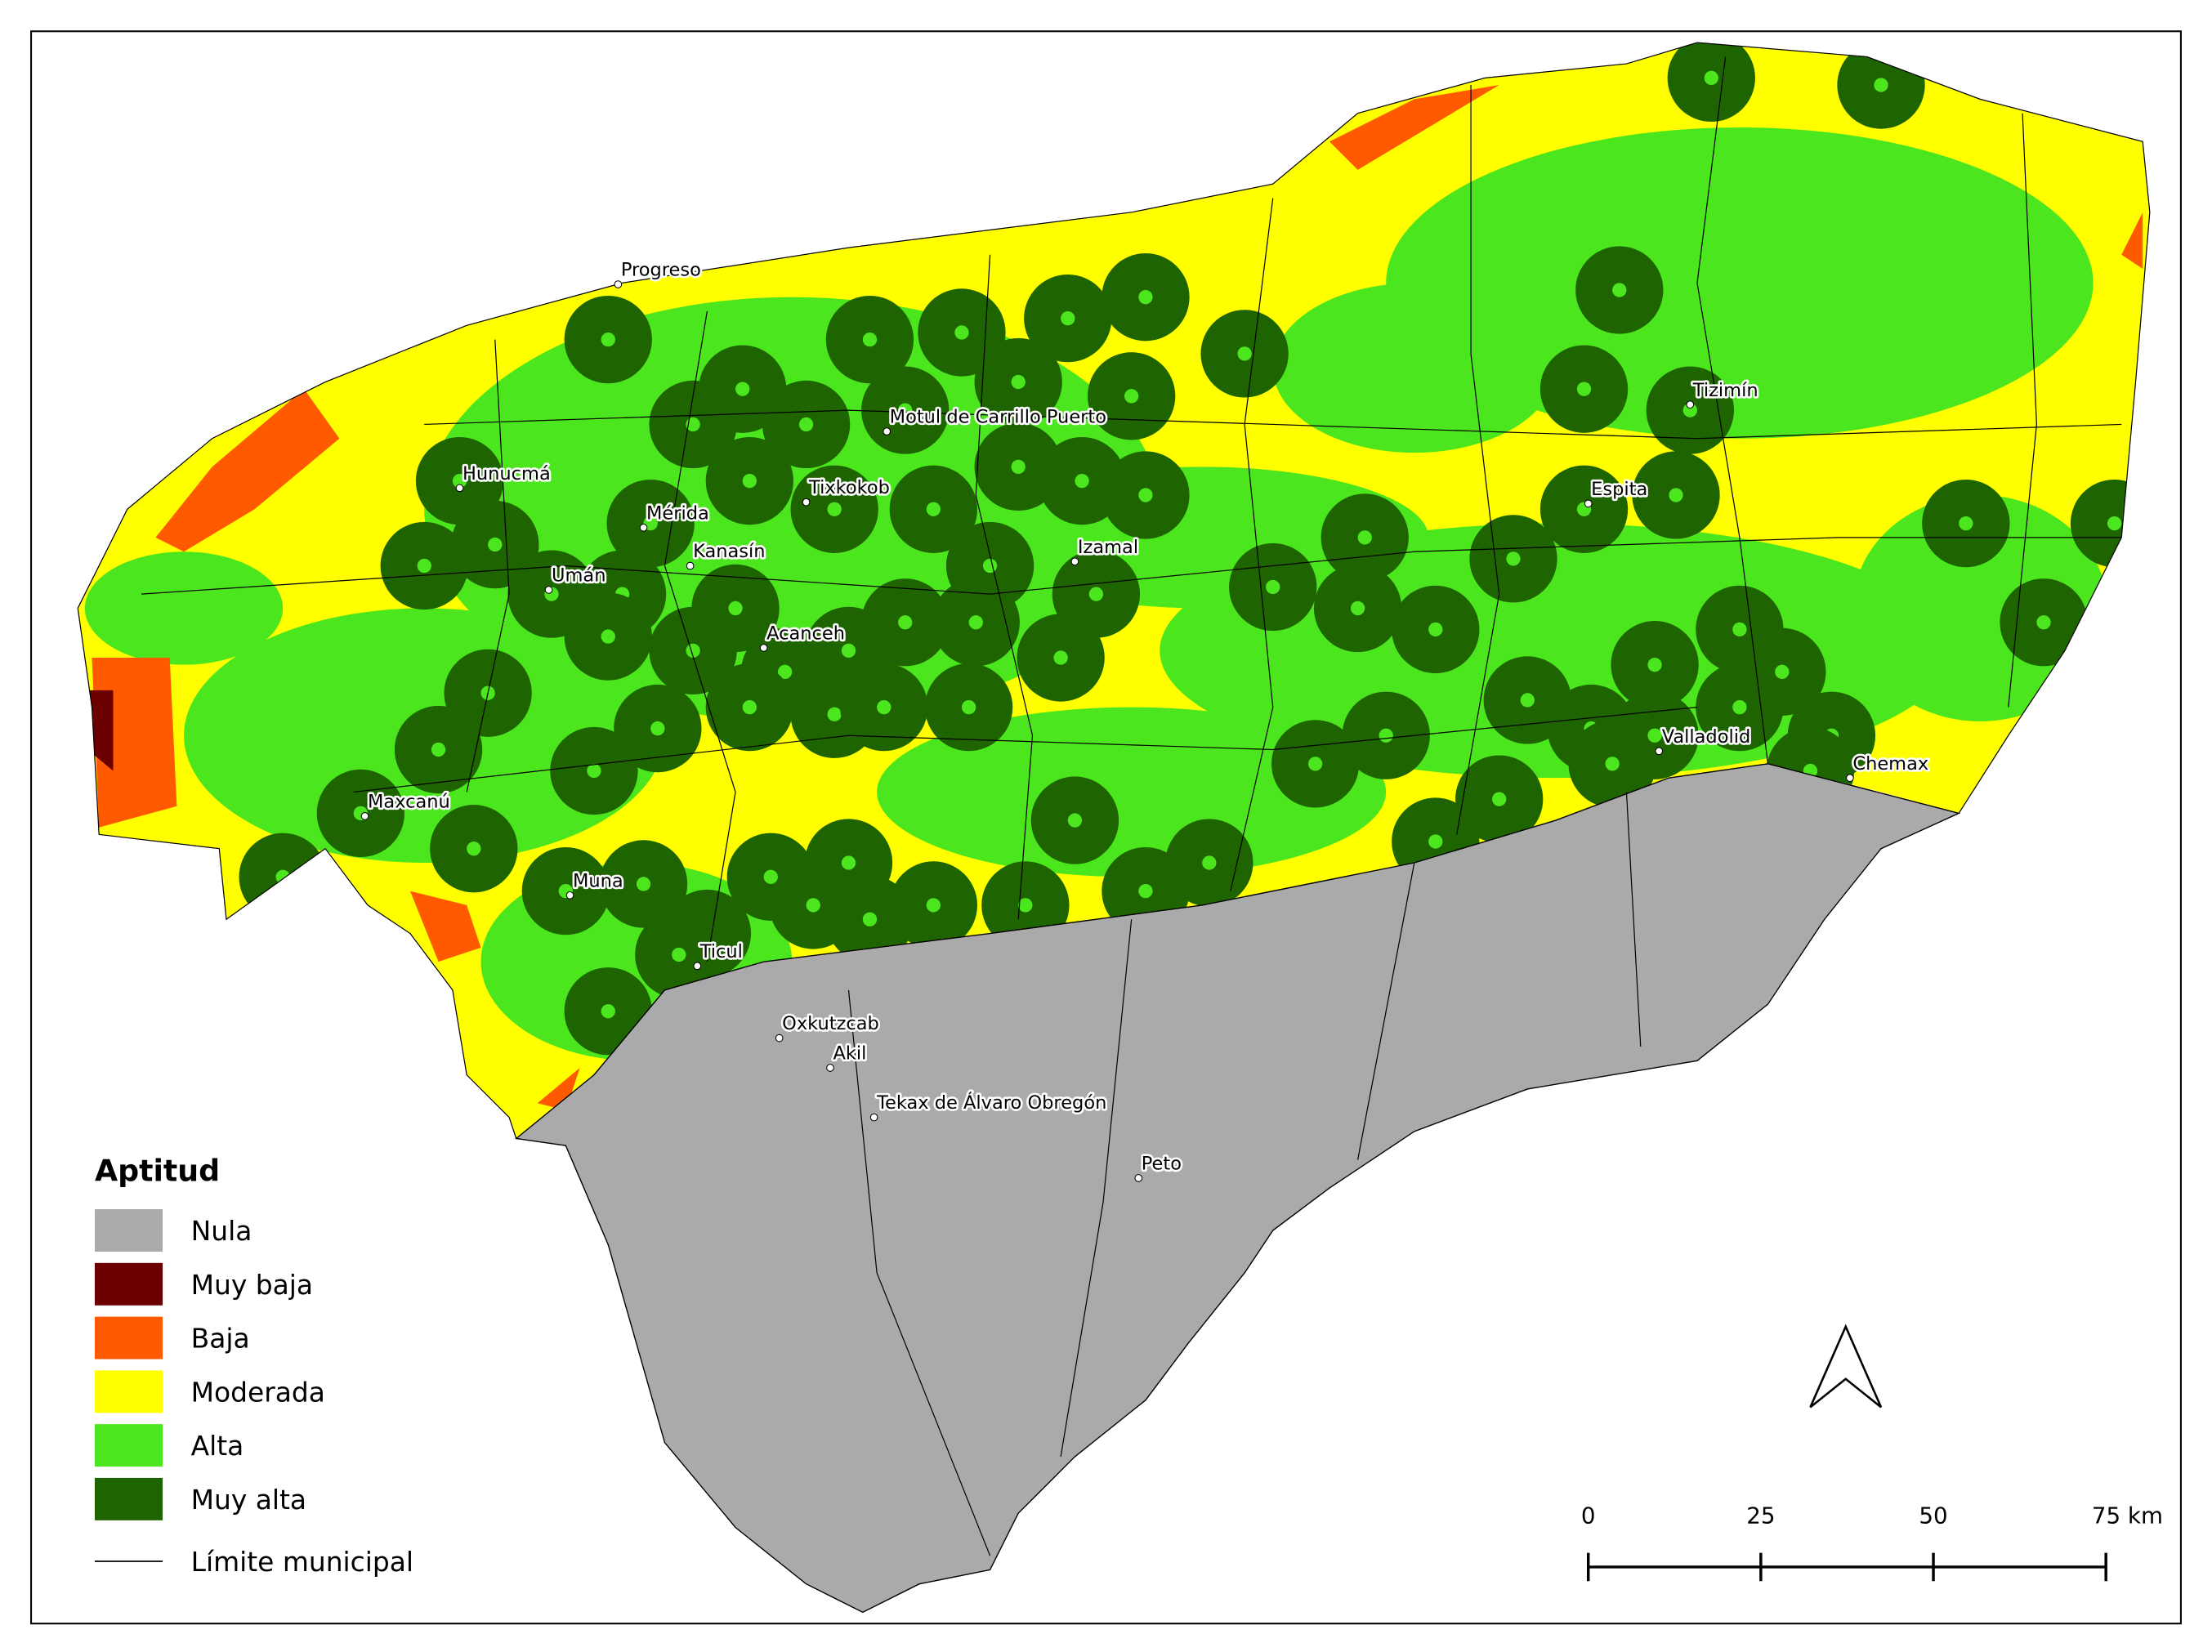 This screenshot has height=1652, width=2212. Describe the element at coordinates (1619, 490) in the screenshot. I see `city-label: Espita` at that location.